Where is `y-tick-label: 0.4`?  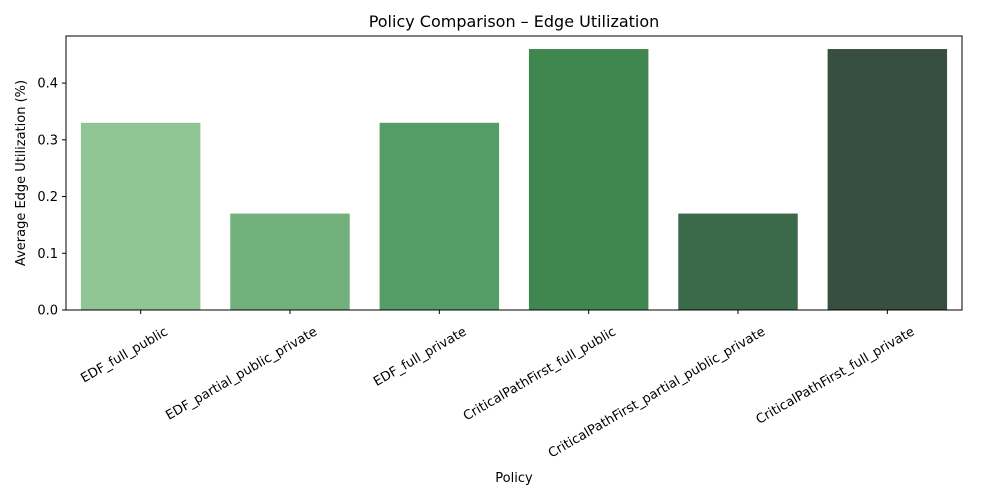 y-tick-label: 0.4 is located at coordinates (47, 84).